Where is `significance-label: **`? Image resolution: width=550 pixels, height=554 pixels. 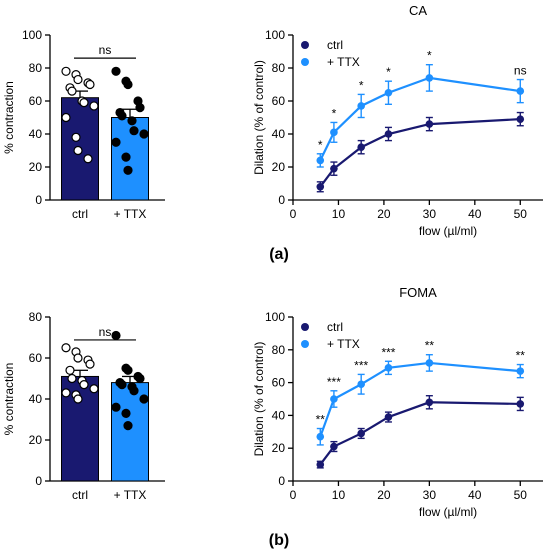 significance-label: ** is located at coordinates (430, 346).